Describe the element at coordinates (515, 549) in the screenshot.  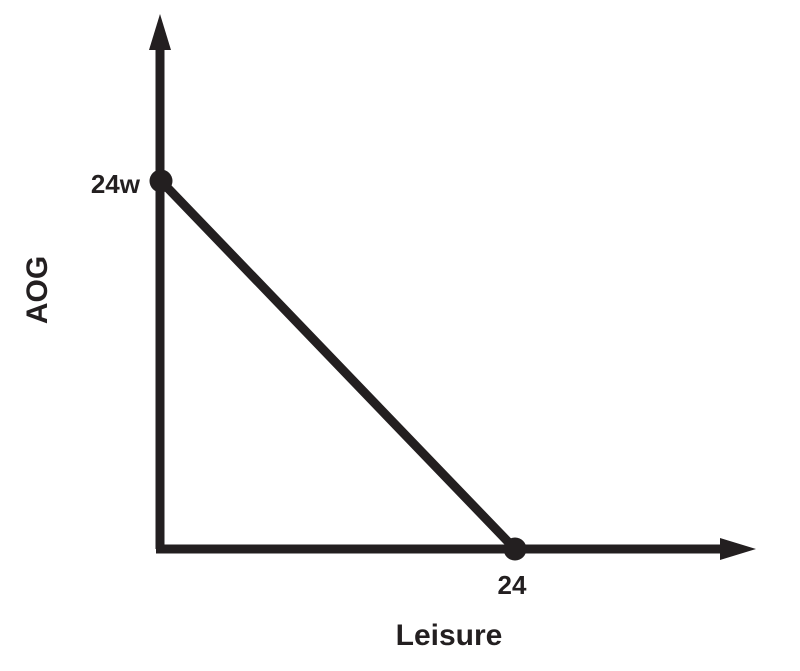
I see `x-intercept-point` at that location.